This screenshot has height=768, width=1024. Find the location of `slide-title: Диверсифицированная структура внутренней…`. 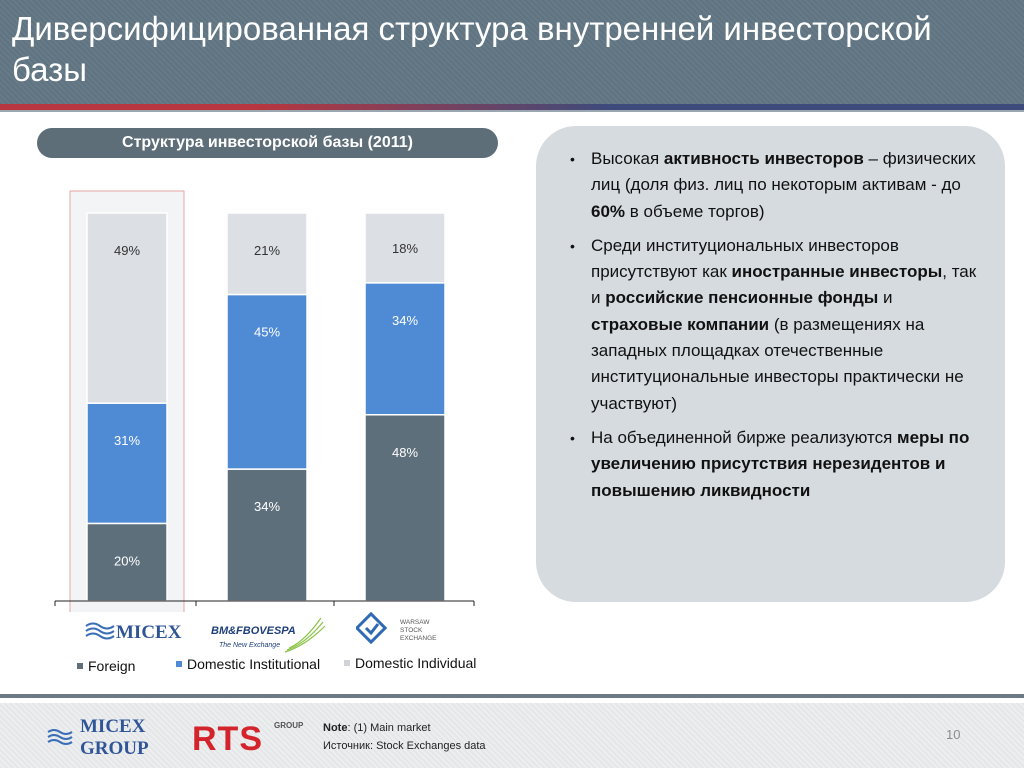

slide-title: Диверсифицированная структура внутренней… is located at coordinates (472, 49).